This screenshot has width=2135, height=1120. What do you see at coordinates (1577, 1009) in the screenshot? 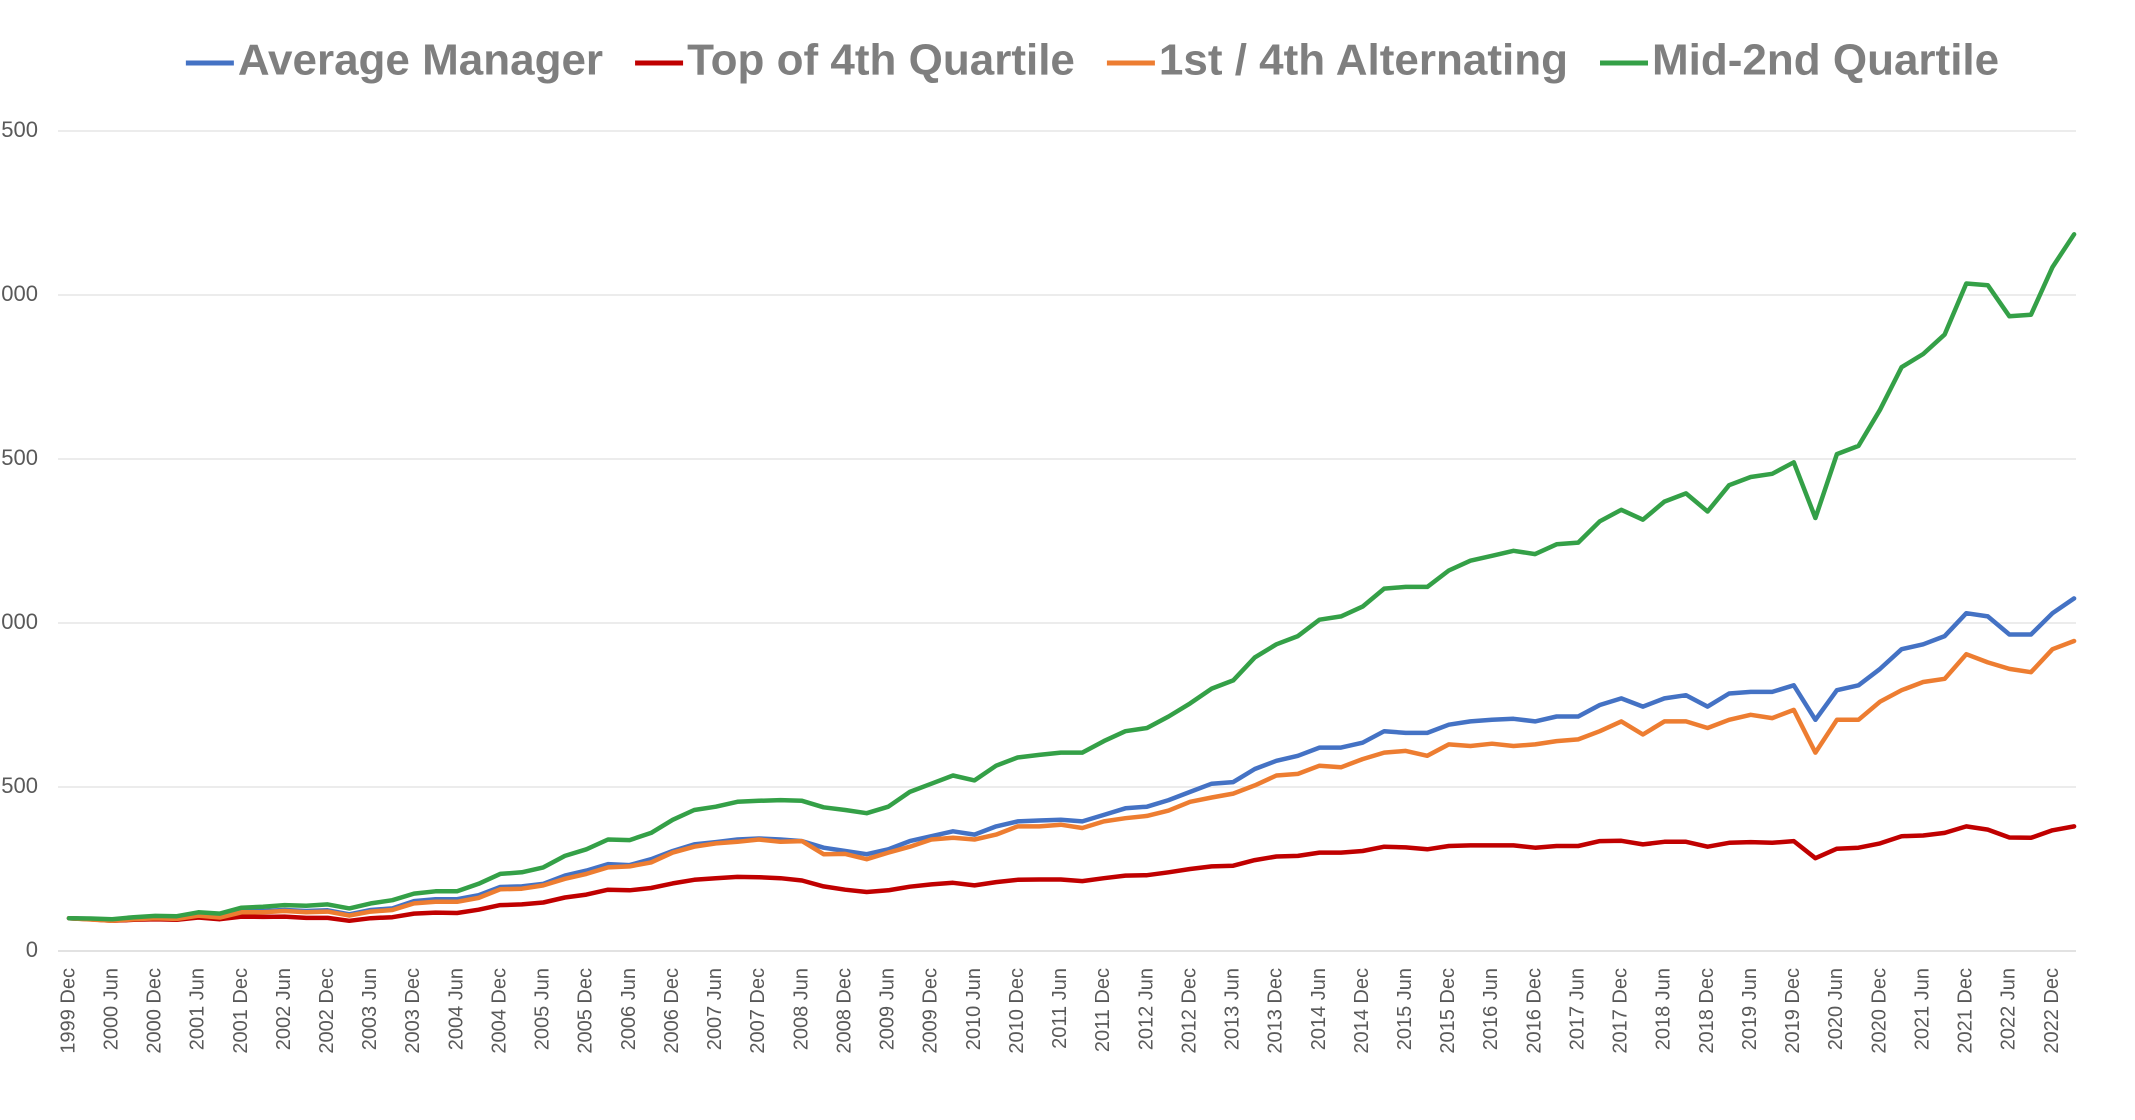
I see `x-tick-label: 2017 Jun` at bounding box center [1577, 1009].